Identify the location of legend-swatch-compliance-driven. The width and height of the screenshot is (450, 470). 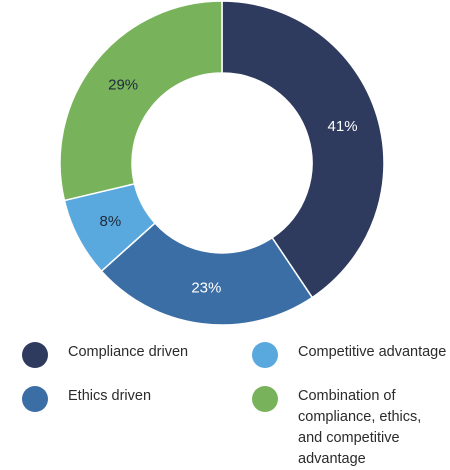
(35, 355).